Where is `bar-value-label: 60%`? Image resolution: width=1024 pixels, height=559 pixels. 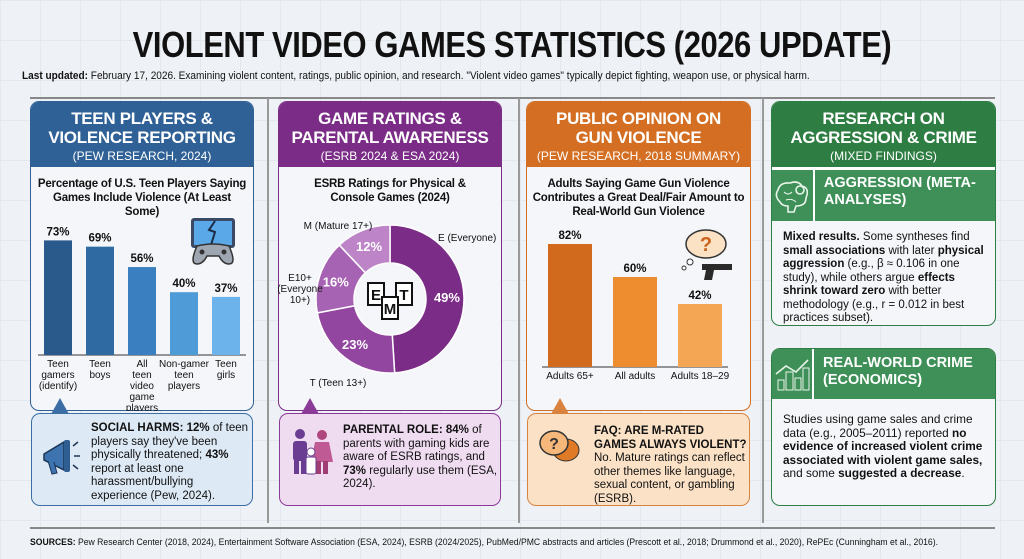
bar-value-label: 60% is located at coordinates (634, 269).